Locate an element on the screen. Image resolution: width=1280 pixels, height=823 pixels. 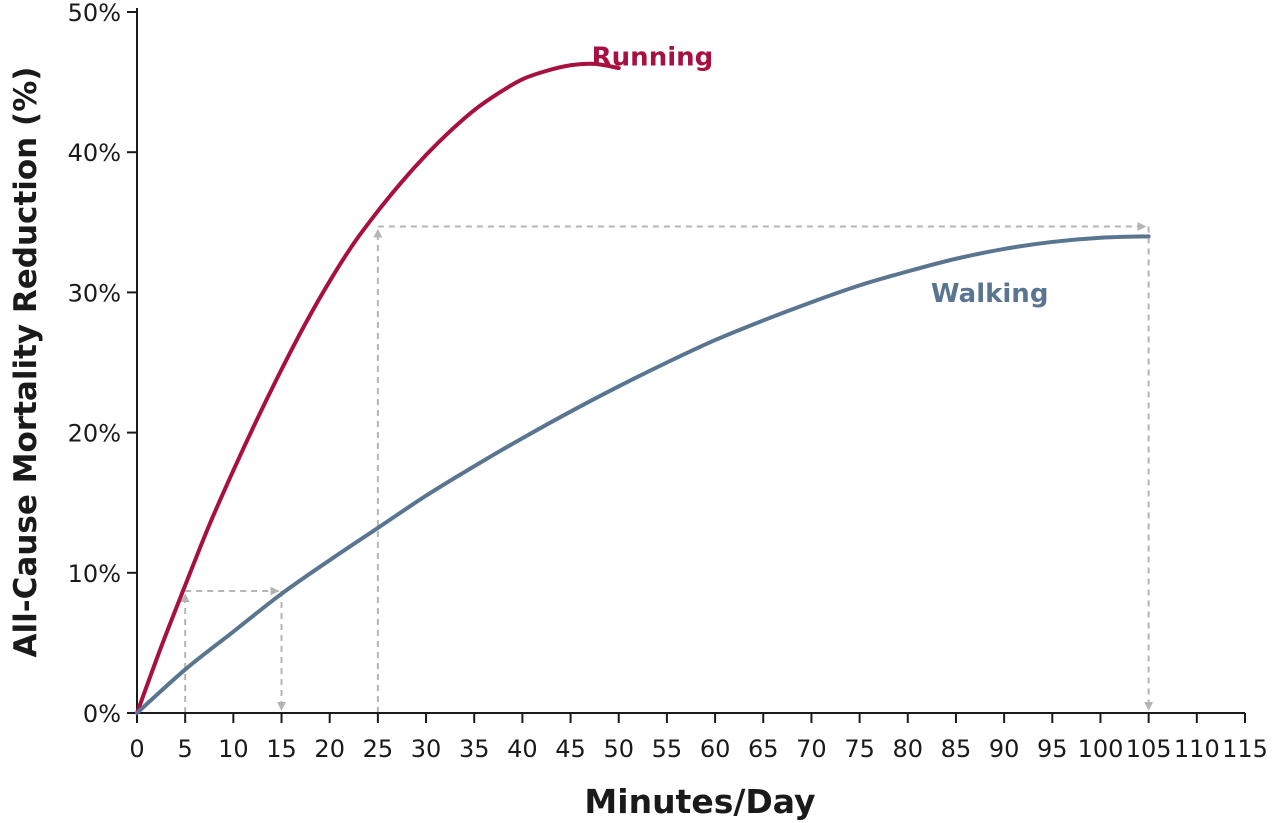
y-tick-label: 10% is located at coordinates (94, 574).